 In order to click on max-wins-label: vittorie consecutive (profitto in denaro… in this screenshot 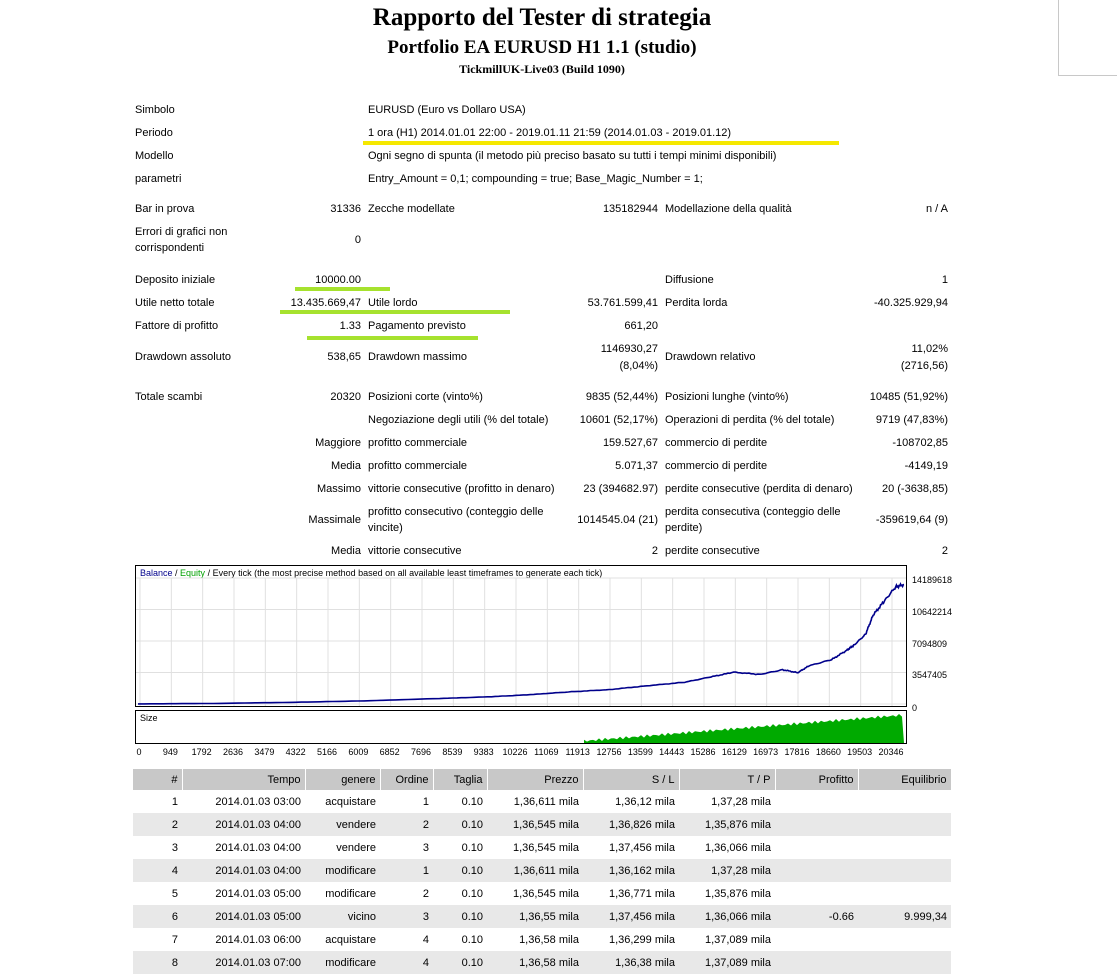, I will do `click(461, 489)`.